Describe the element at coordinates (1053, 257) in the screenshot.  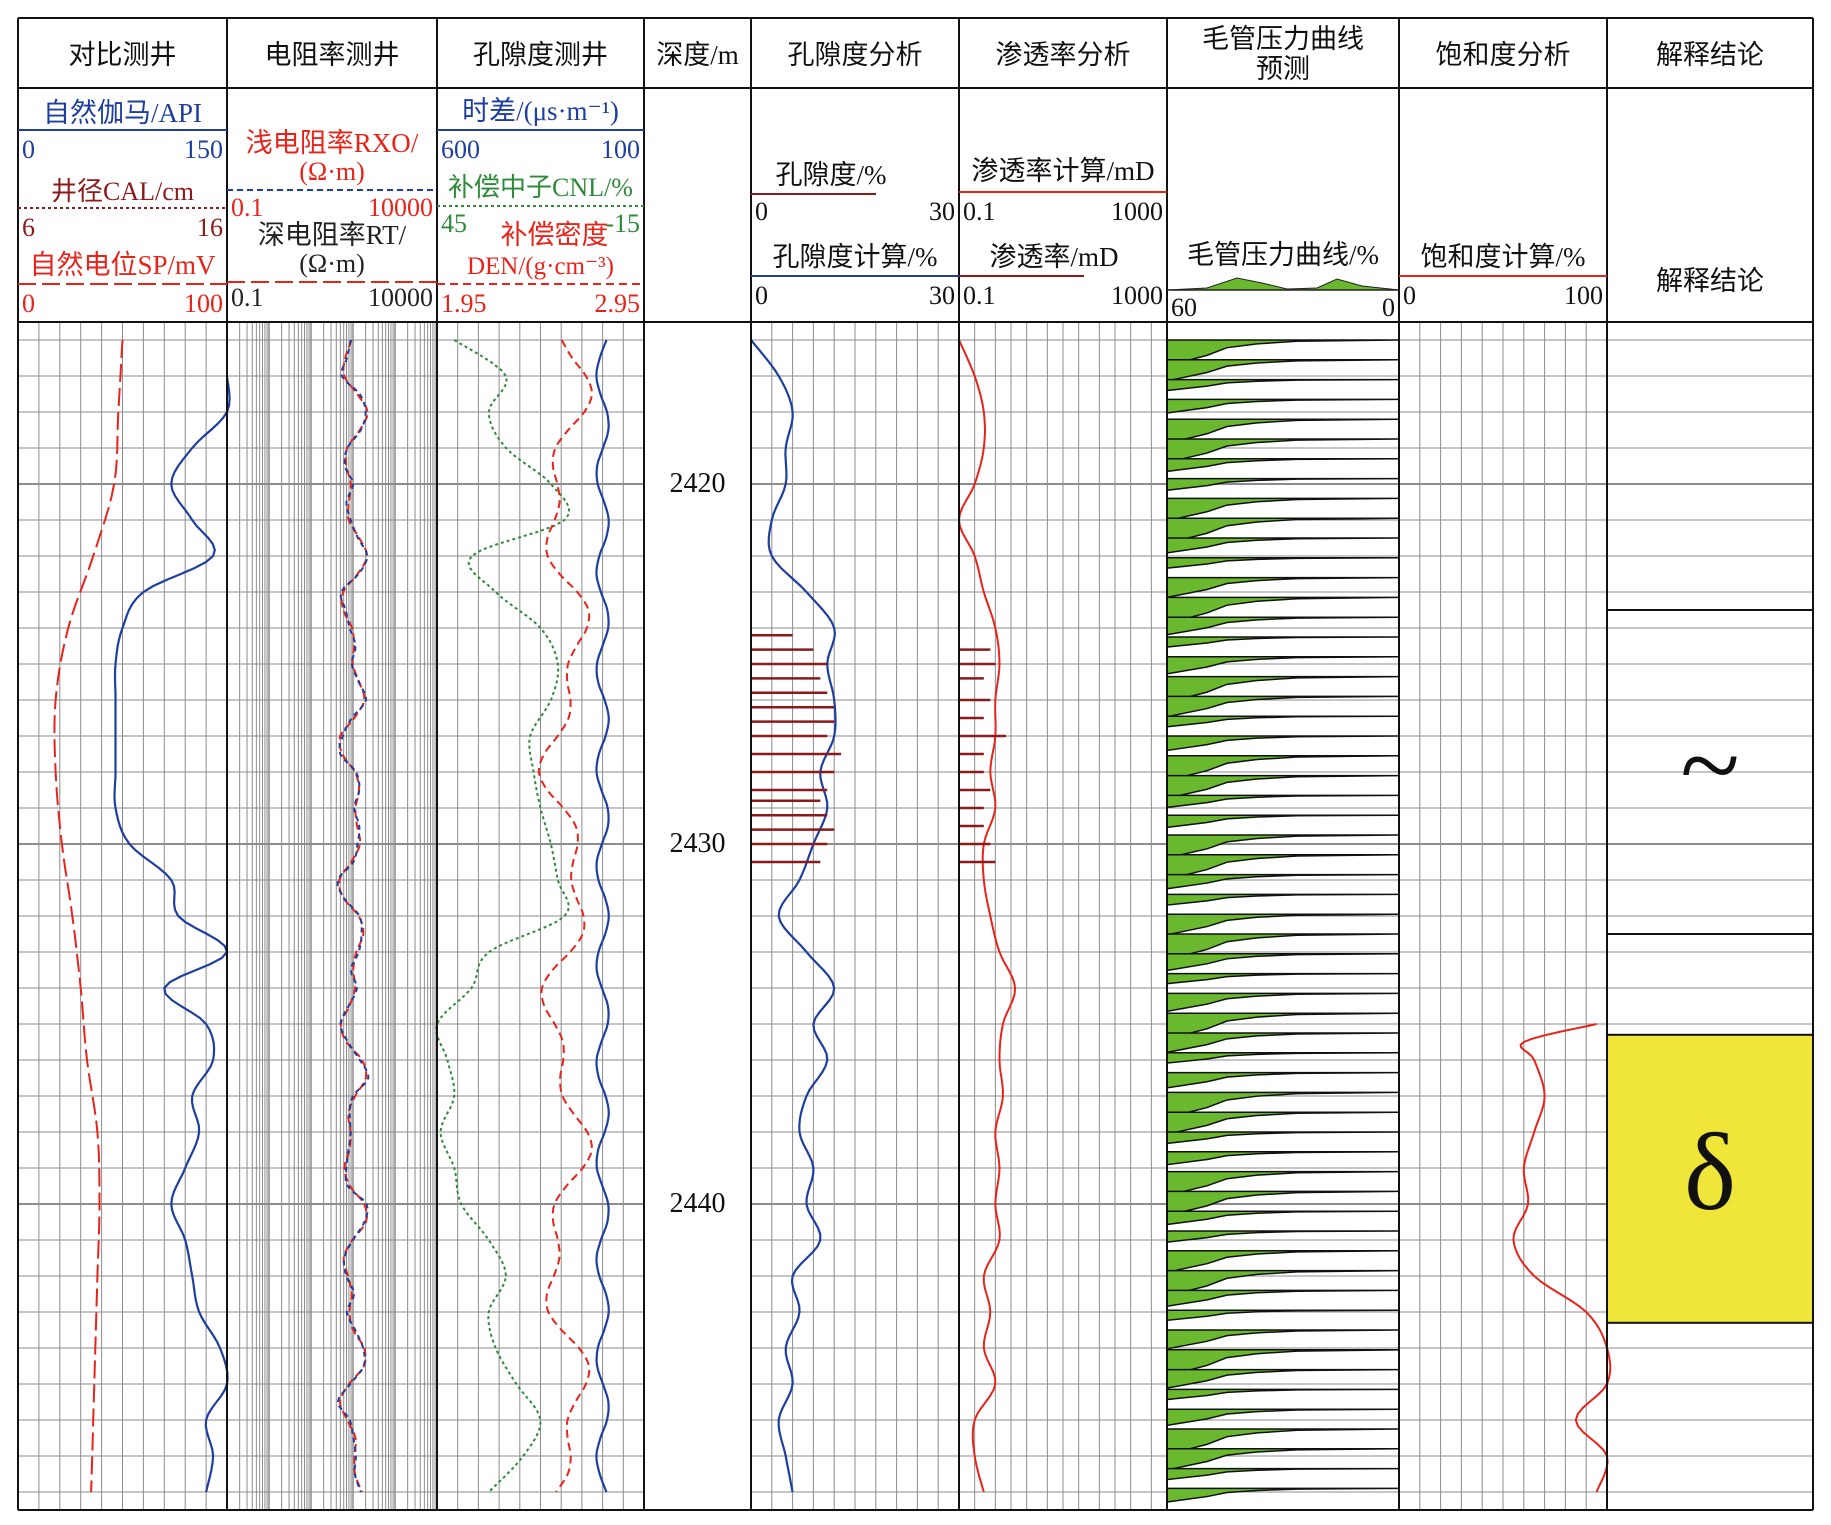
I see `curve-label: 渗透率/mD` at that location.